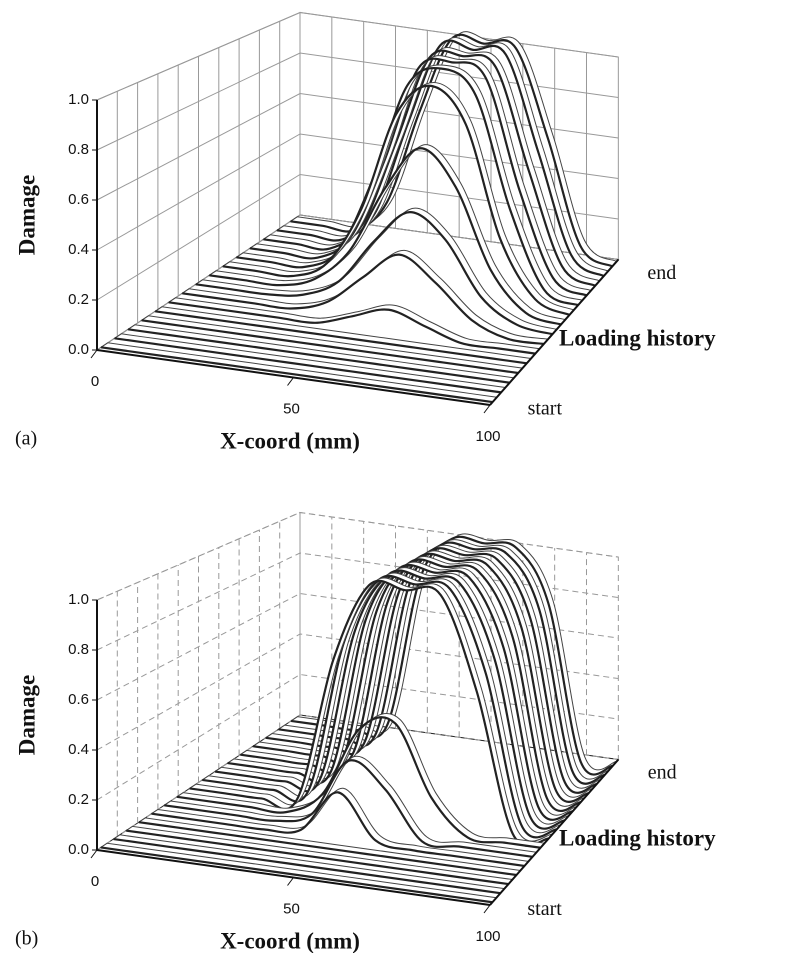 The width and height of the screenshot is (801, 953). I want to click on panel-label: (b), so click(26, 939).